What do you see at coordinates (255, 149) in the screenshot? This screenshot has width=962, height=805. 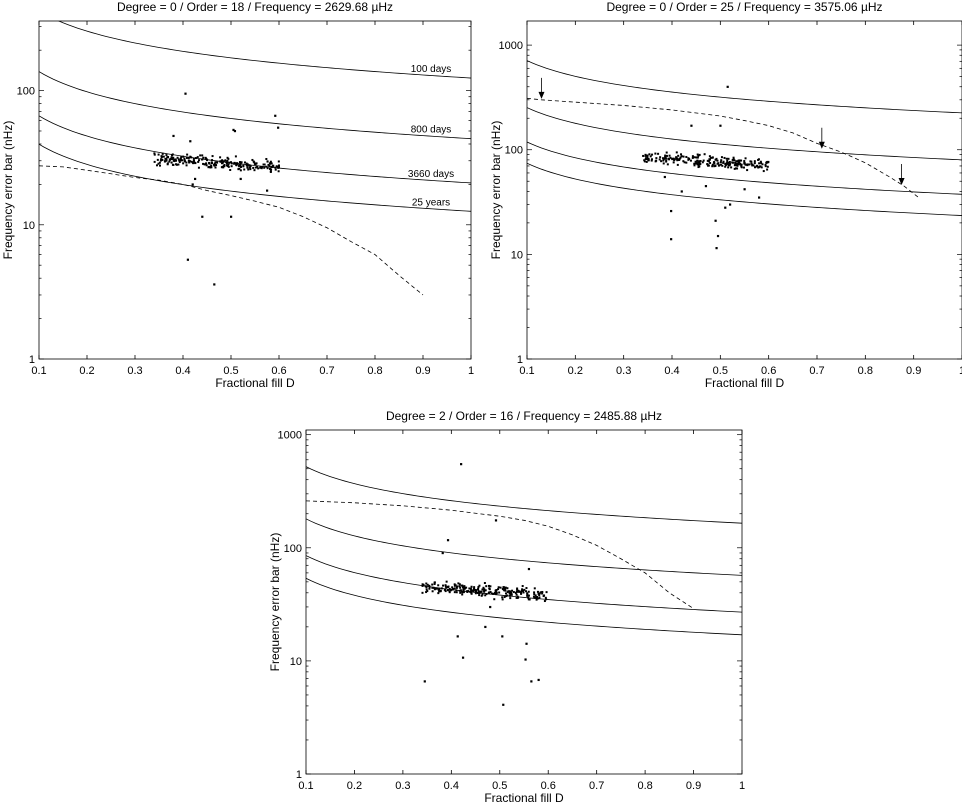 I see `series-line` at bounding box center [255, 149].